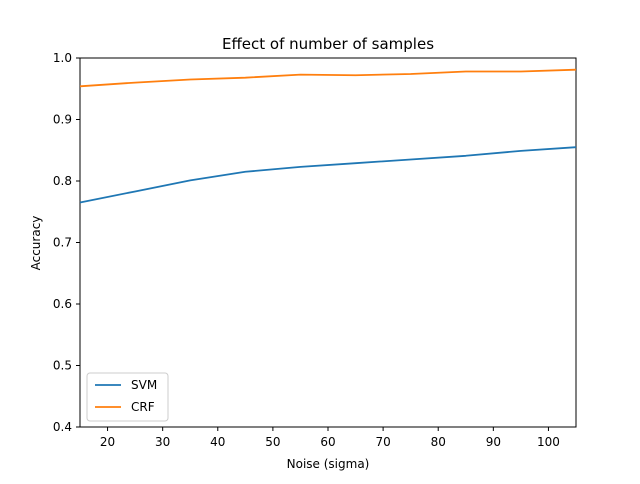 The width and height of the screenshot is (640, 484). Describe the element at coordinates (162, 442) in the screenshot. I see `x-tick-label: 30` at that location.